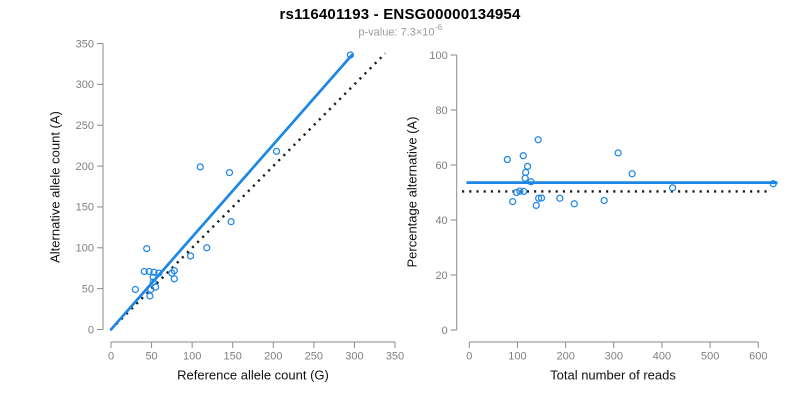 The width and height of the screenshot is (800, 400). Describe the element at coordinates (441, 166) in the screenshot. I see `y-tick-label: 60` at that location.